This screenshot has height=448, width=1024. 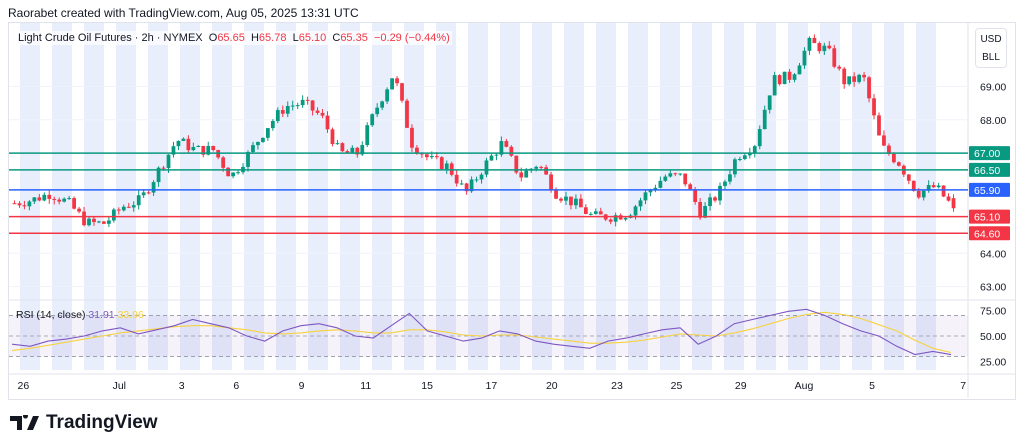 What do you see at coordinates (993, 363) in the screenshot?
I see `rsi-tick-label: 25.00` at bounding box center [993, 363].